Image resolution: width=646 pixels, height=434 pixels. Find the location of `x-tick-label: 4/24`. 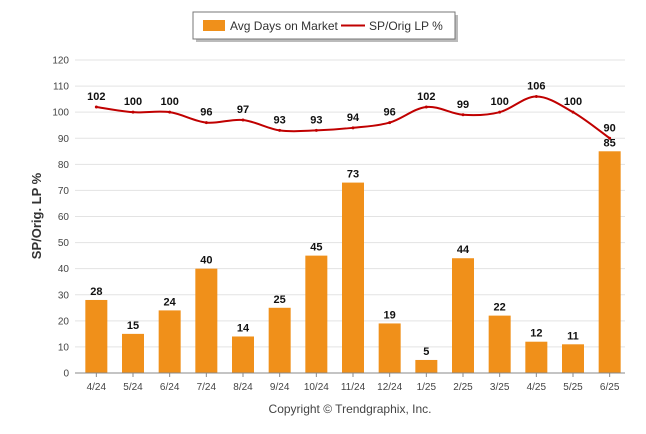

x-tick-label: 4/24 is located at coordinates (97, 387).